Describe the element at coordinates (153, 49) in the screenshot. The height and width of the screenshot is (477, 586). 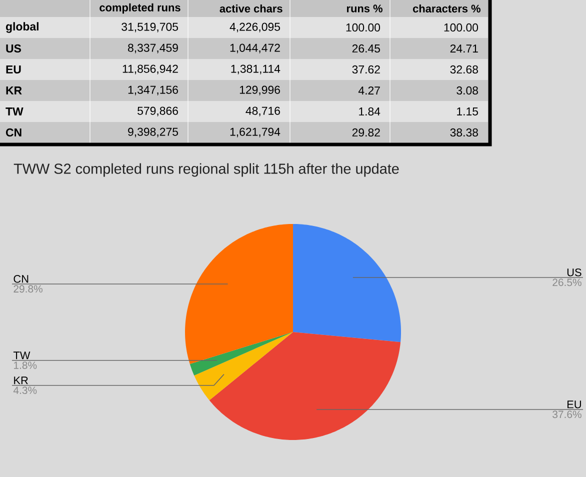
I see `text: 8,337,459` at that location.